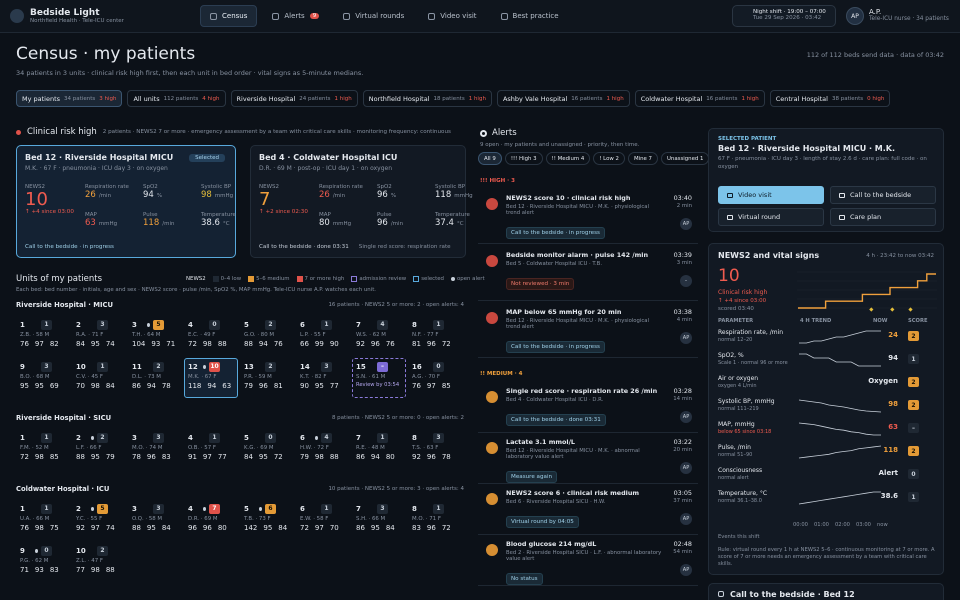  Describe the element at coordinates (211, 378) in the screenshot. I see `bed-cell: 12 10 M.K. · 67 F 118 94 63` at that location.